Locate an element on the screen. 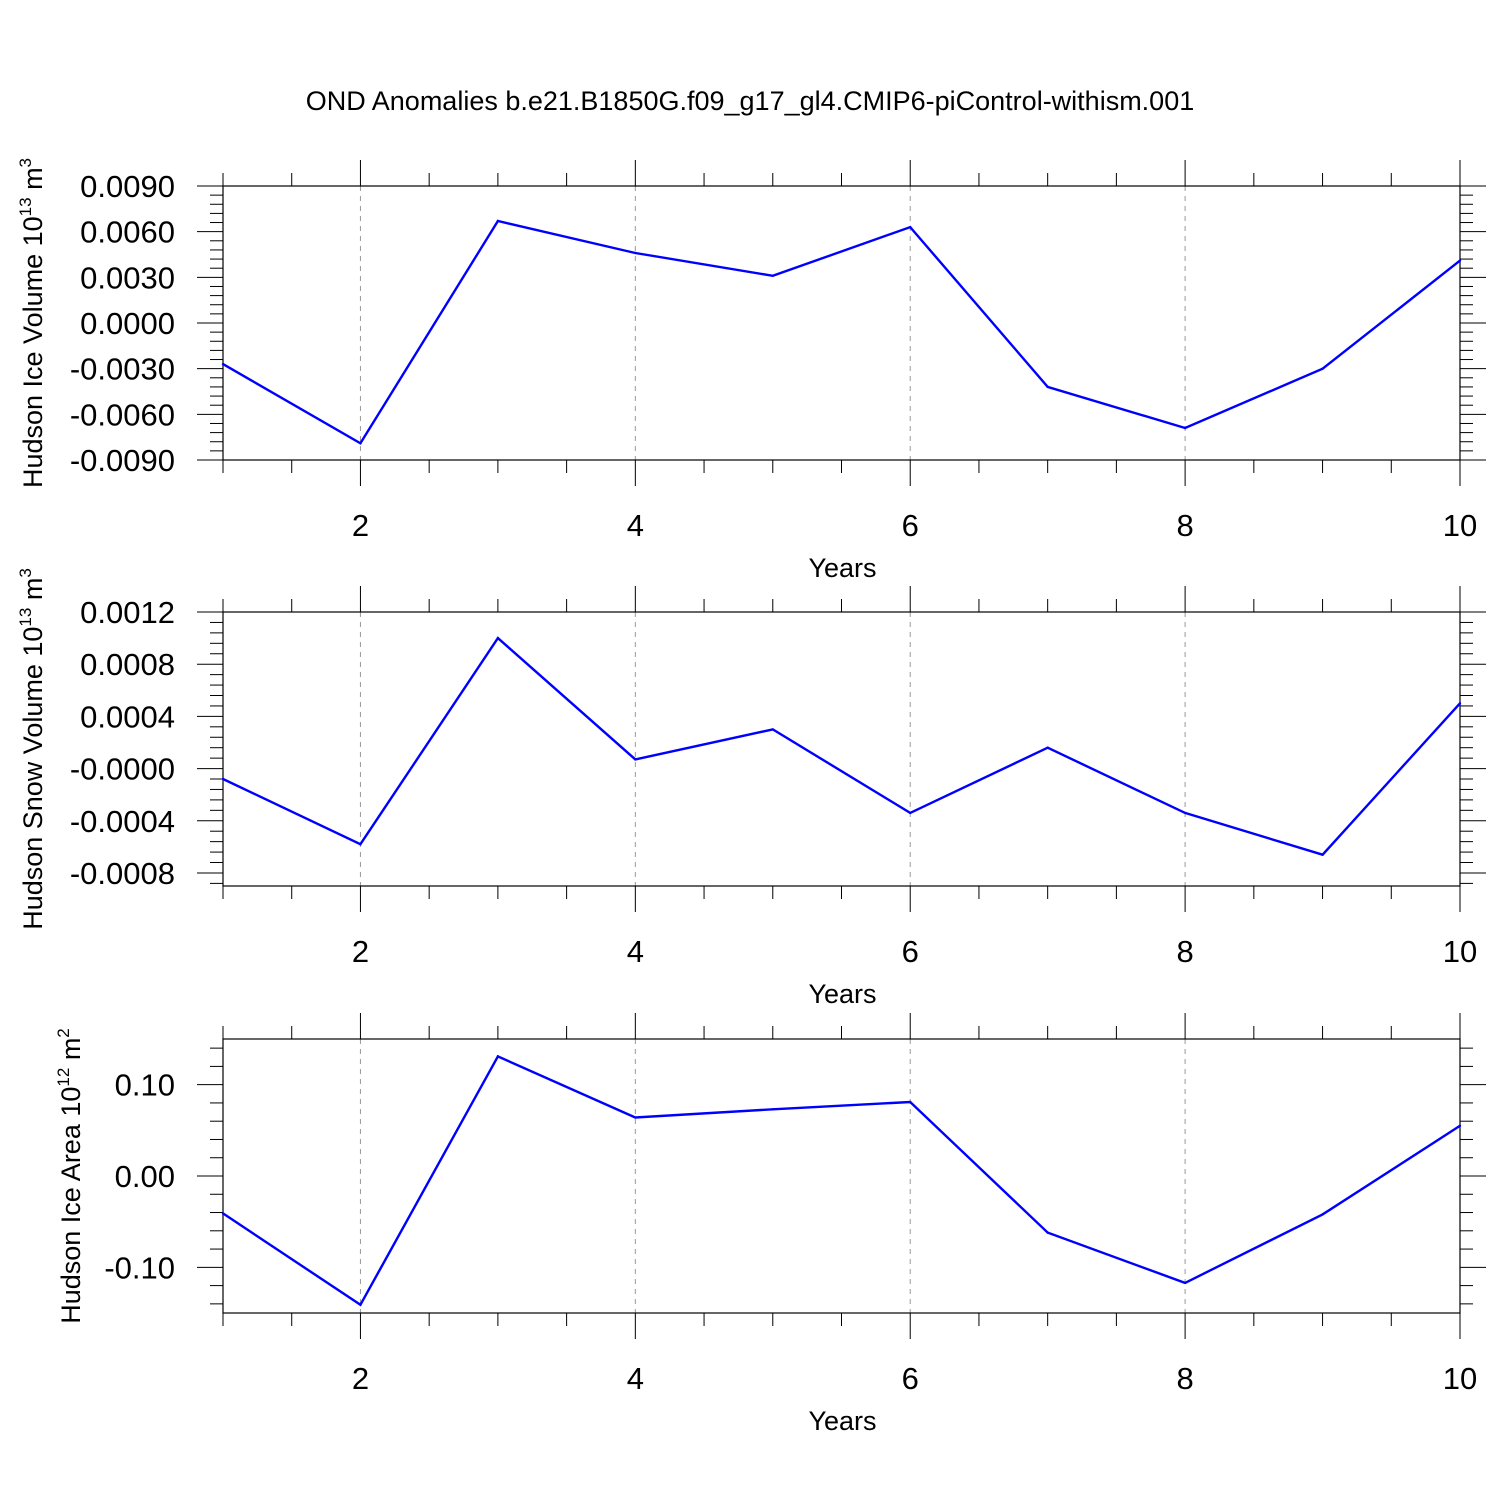 The image size is (1500, 1500). y-tick-label: 0.0008 is located at coordinates (127, 664).